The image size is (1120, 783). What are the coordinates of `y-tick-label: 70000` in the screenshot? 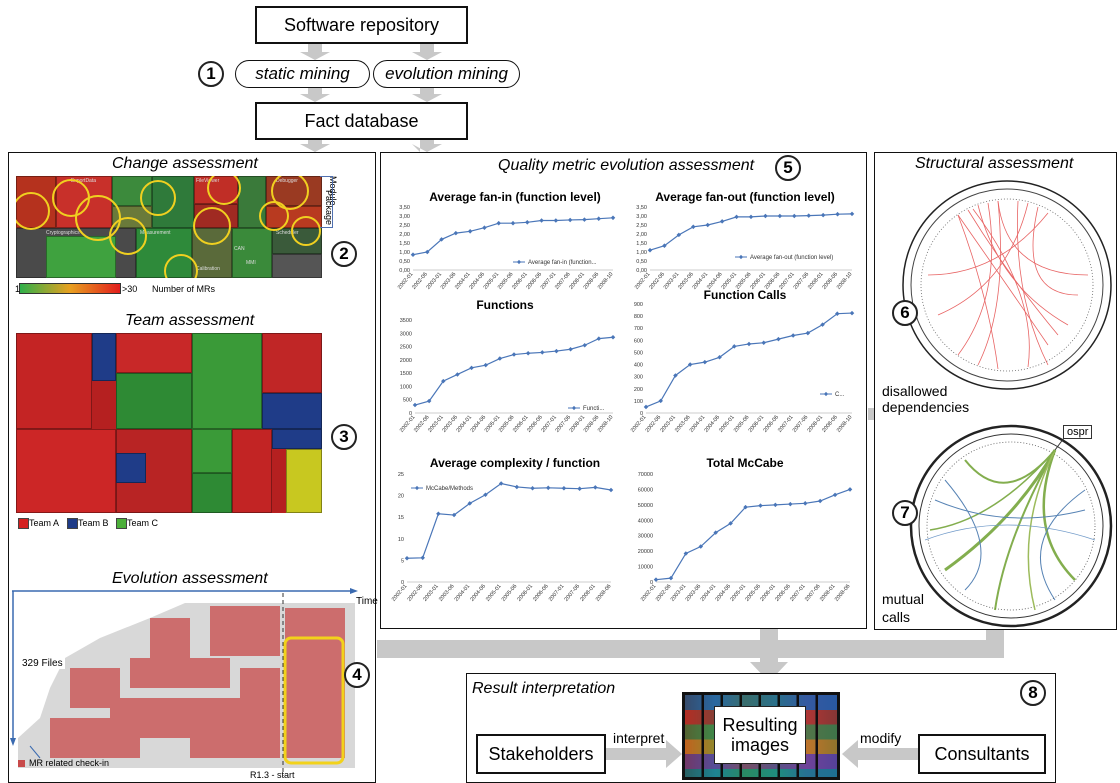 It's located at (645, 475).